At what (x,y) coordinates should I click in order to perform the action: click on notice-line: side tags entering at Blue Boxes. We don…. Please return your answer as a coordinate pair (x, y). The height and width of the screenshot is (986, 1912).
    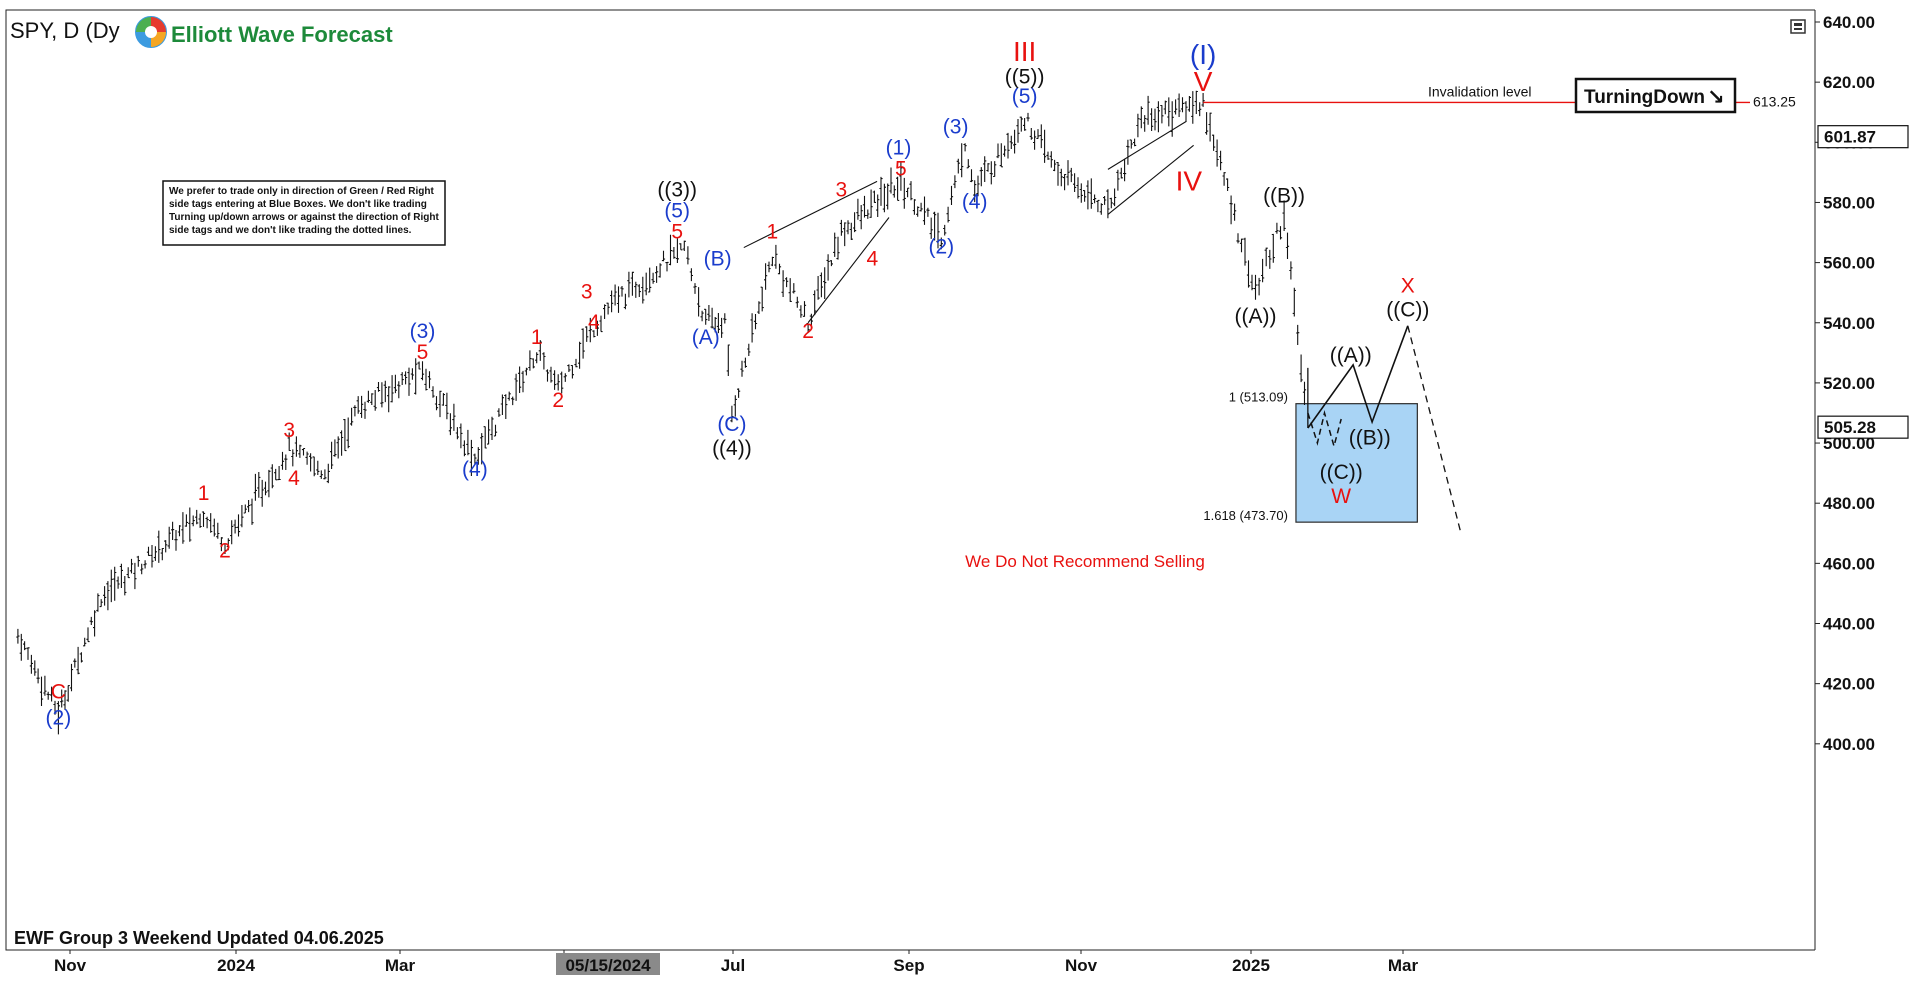
    Looking at the image, I should click on (298, 204).